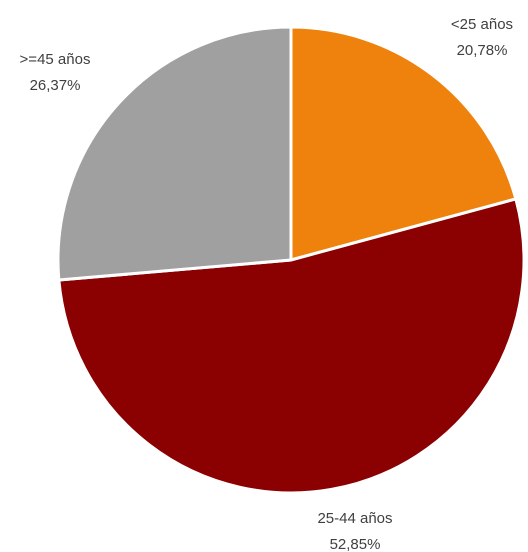 The image size is (528, 552). I want to click on slice-label-3: >=45 años, so click(55, 59).